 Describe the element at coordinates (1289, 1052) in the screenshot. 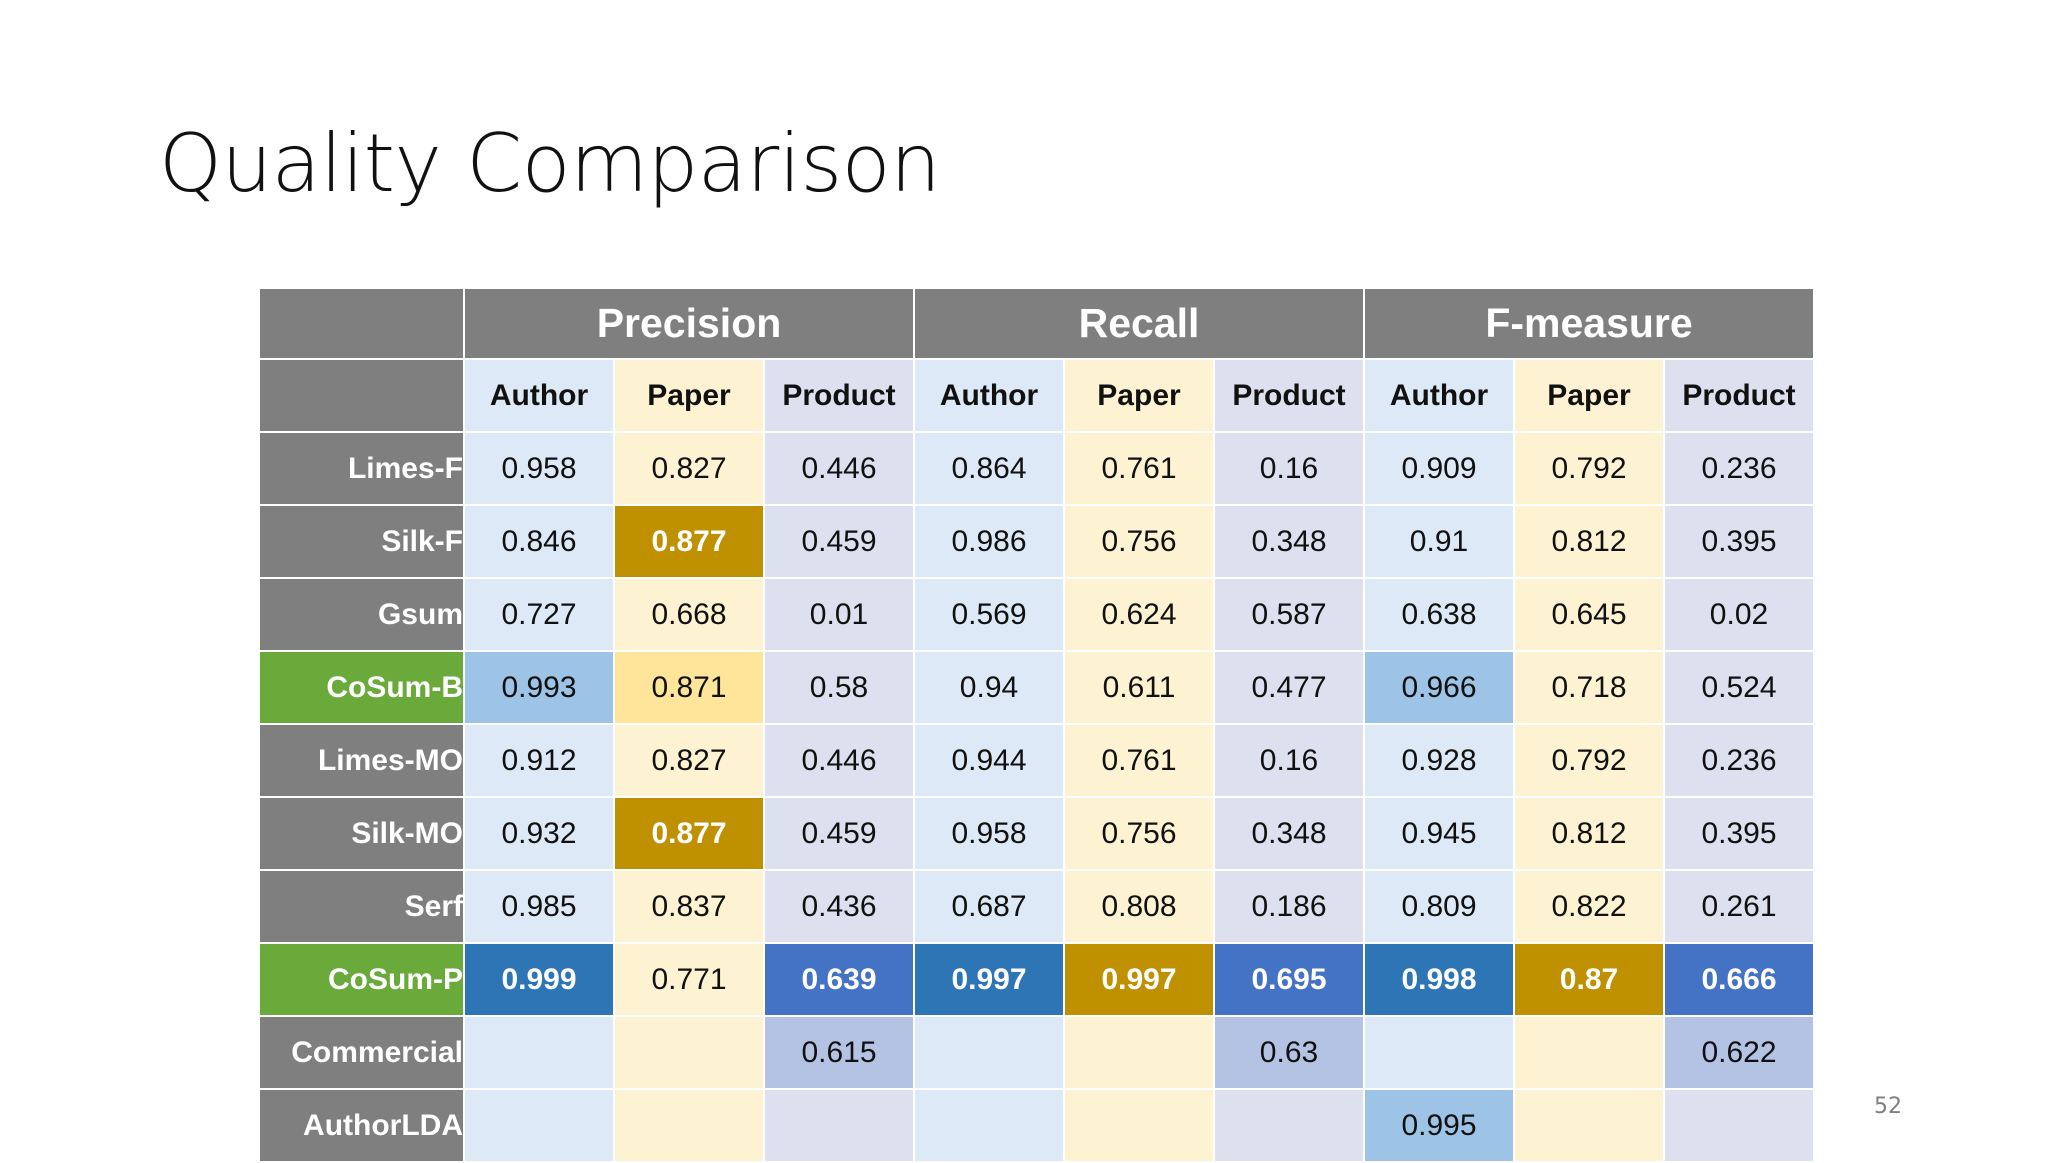

I see `value-cell: 0.63` at that location.